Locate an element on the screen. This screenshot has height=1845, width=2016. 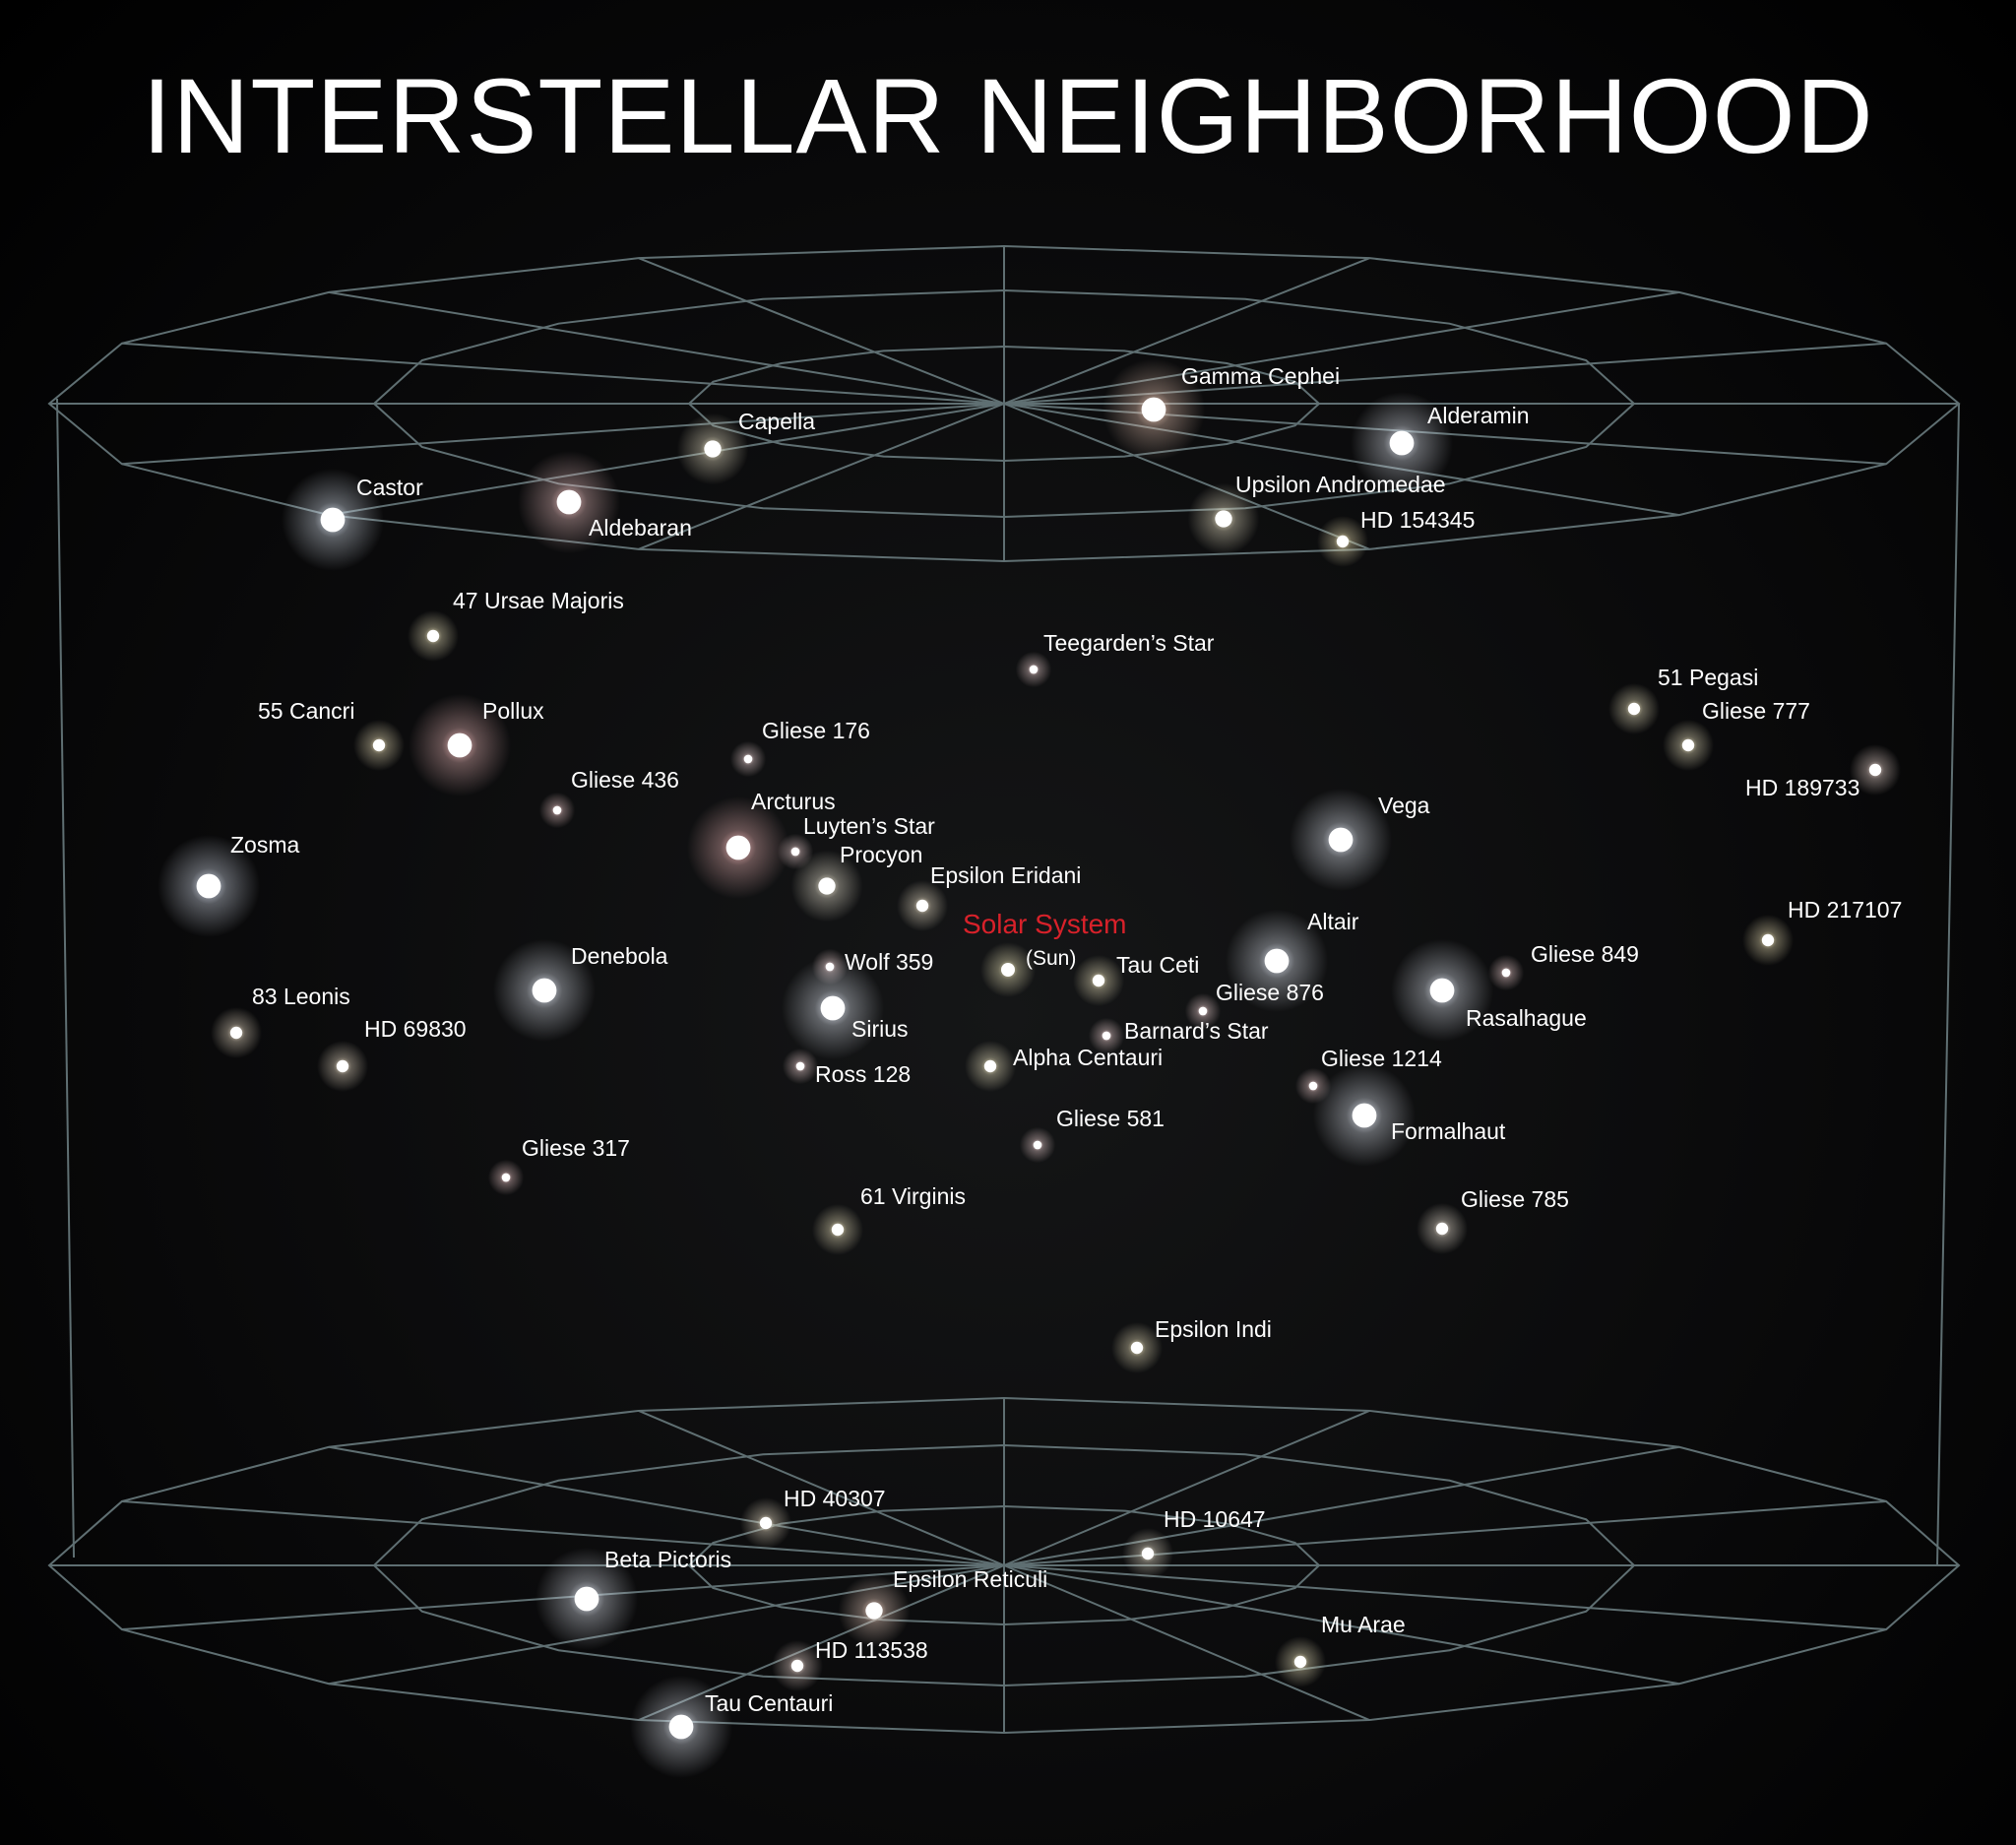
star-epsilon-eridani: Epsilon Eridani is located at coordinates (989, 897).